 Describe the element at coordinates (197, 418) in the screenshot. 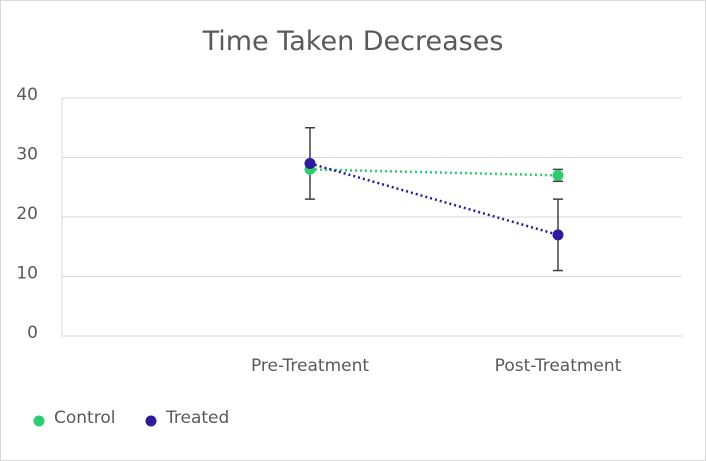

I see `legend-label: Treated` at that location.